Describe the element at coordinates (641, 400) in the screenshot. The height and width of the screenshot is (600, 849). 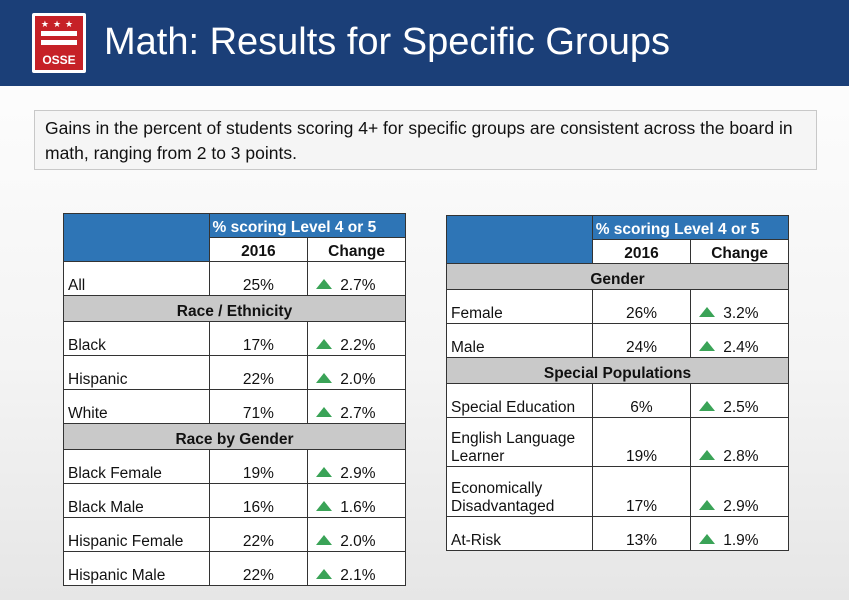
I see `row-value: 6%` at that location.